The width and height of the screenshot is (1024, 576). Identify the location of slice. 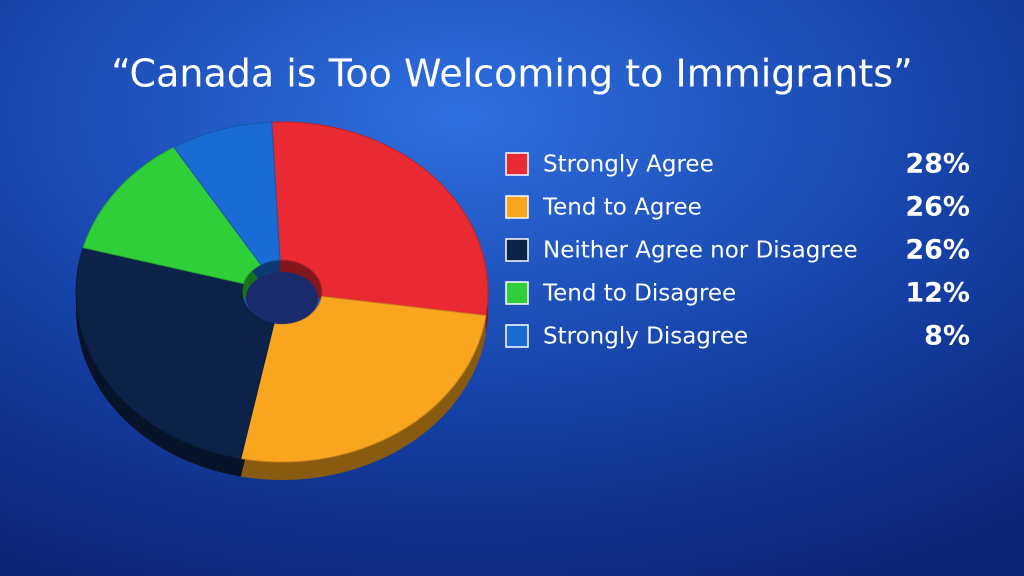
(227, 193).